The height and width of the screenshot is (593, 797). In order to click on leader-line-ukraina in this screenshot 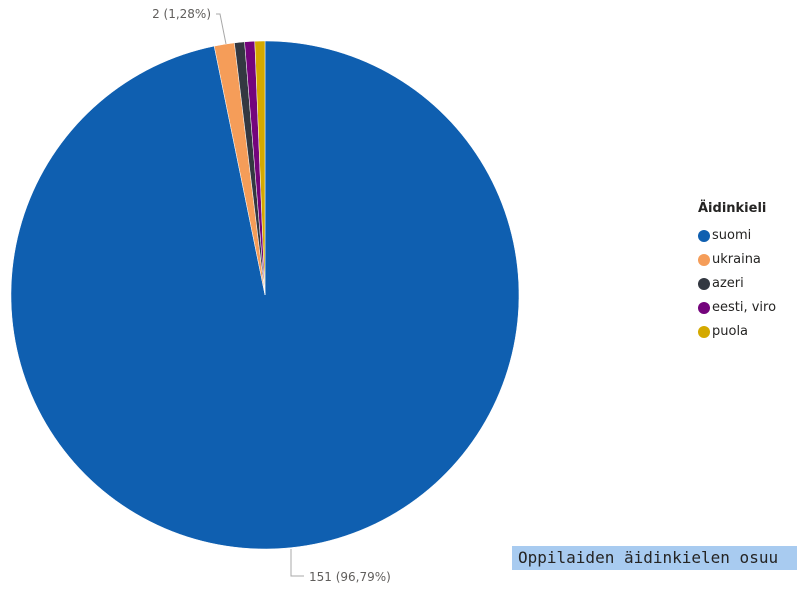, I will do `click(221, 29)`.